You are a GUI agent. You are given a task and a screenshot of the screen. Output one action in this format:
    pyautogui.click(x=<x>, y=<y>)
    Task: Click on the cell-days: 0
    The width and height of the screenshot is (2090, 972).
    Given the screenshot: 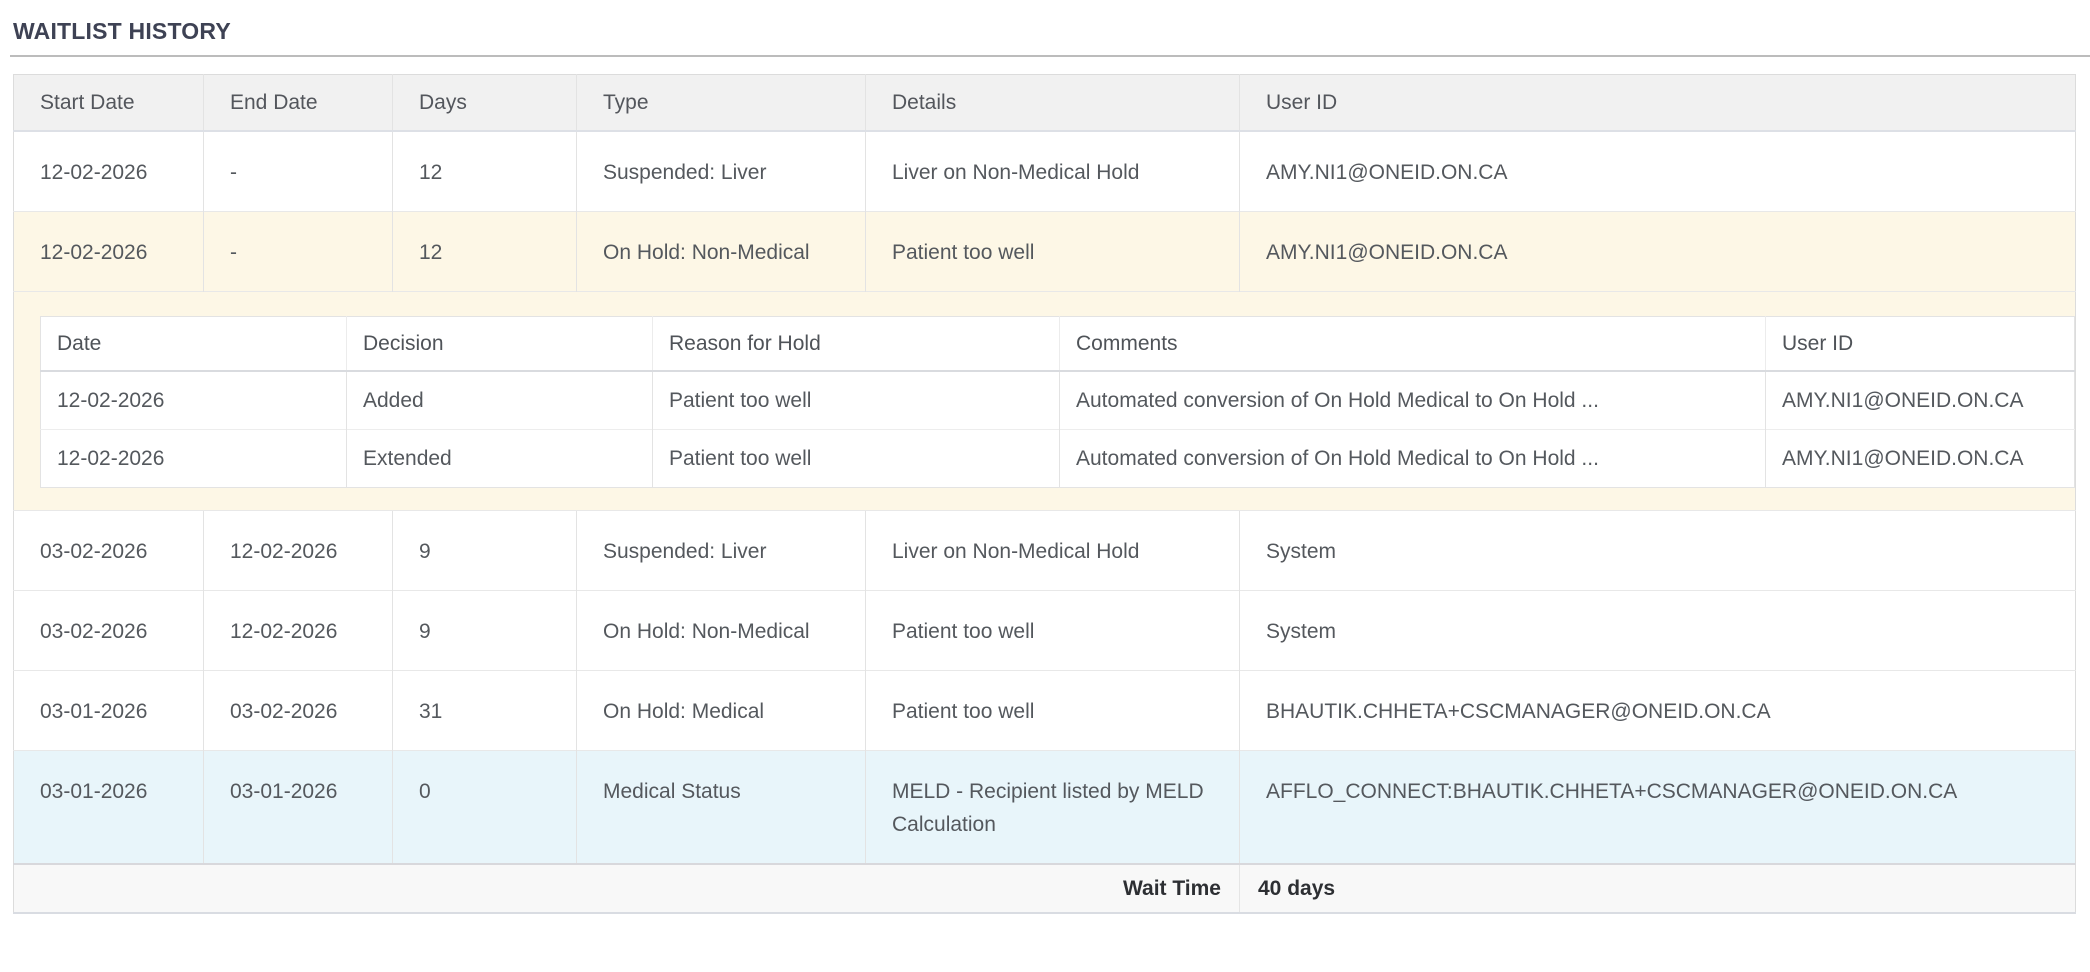 What is the action you would take?
    pyautogui.click(x=484, y=807)
    